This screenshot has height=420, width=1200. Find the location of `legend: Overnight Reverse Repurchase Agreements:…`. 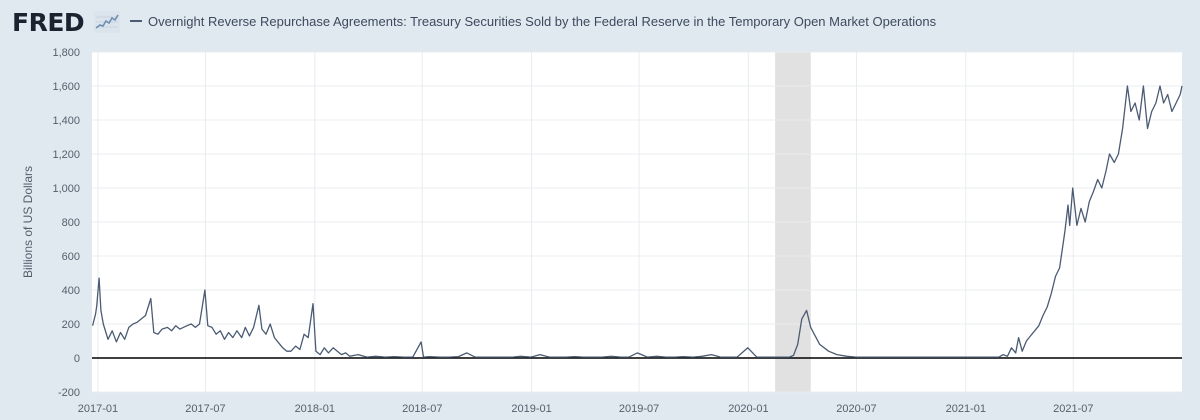

legend: Overnight Reverse Repurchase Agreements:… is located at coordinates (533, 21).